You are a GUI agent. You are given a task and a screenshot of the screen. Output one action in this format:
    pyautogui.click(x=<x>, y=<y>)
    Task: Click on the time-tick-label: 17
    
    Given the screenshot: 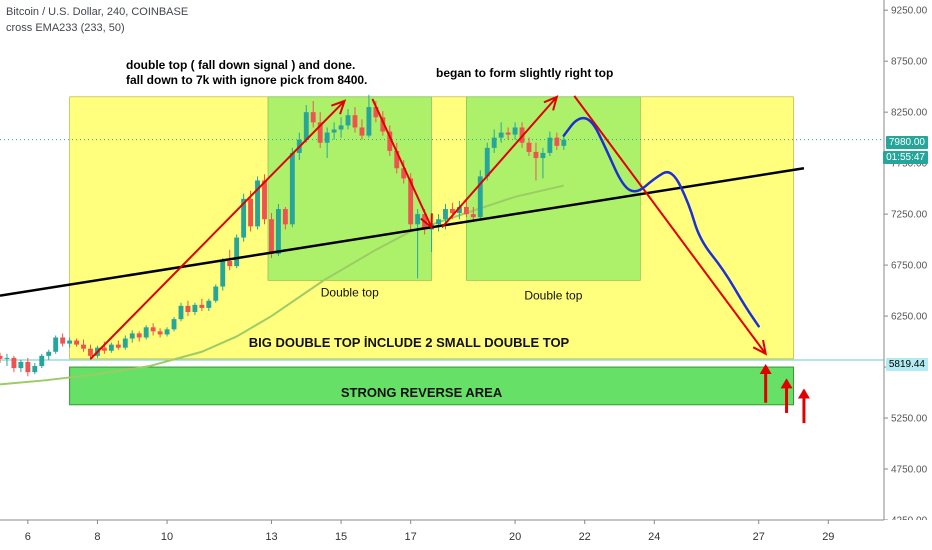 What is the action you would take?
    pyautogui.click(x=411, y=537)
    